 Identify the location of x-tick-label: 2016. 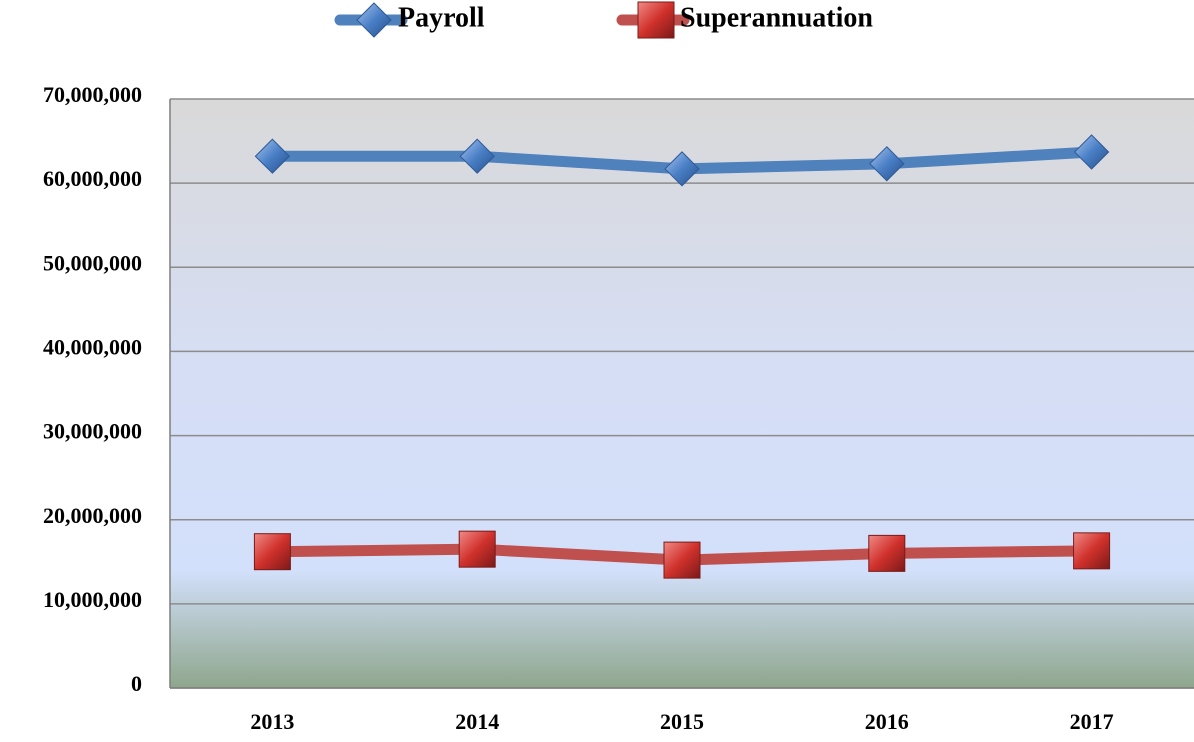
(887, 721).